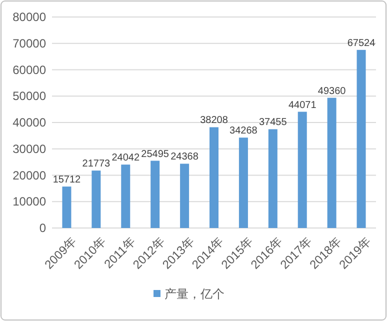 This screenshot has height=321, width=387. I want to click on data-label: 25495, so click(155, 154).